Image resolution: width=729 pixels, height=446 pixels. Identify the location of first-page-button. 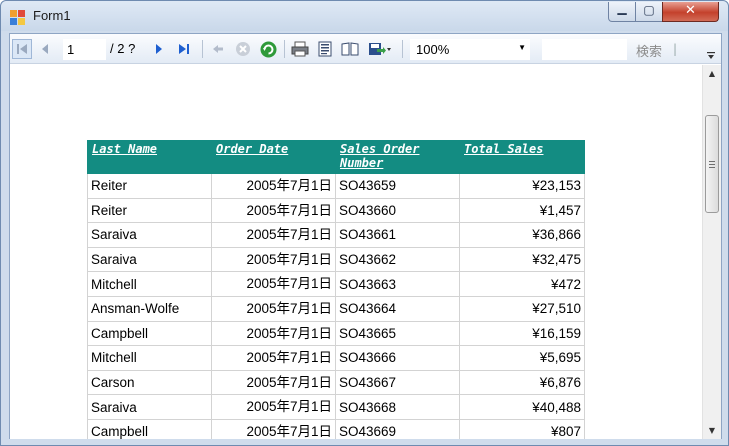
(22, 49).